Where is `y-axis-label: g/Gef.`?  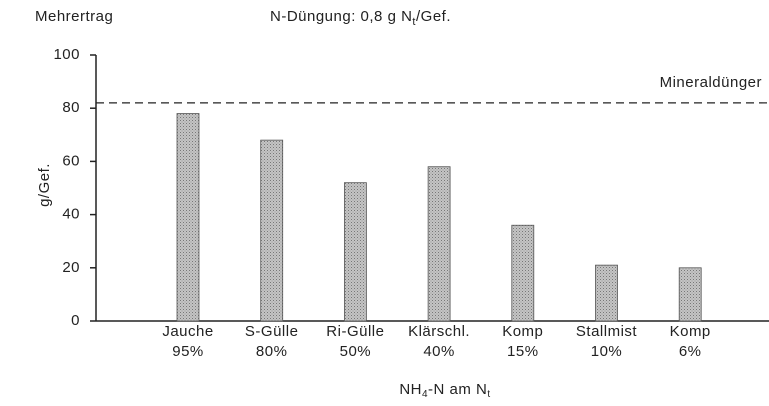
y-axis-label: g/Gef. is located at coordinates (44, 185).